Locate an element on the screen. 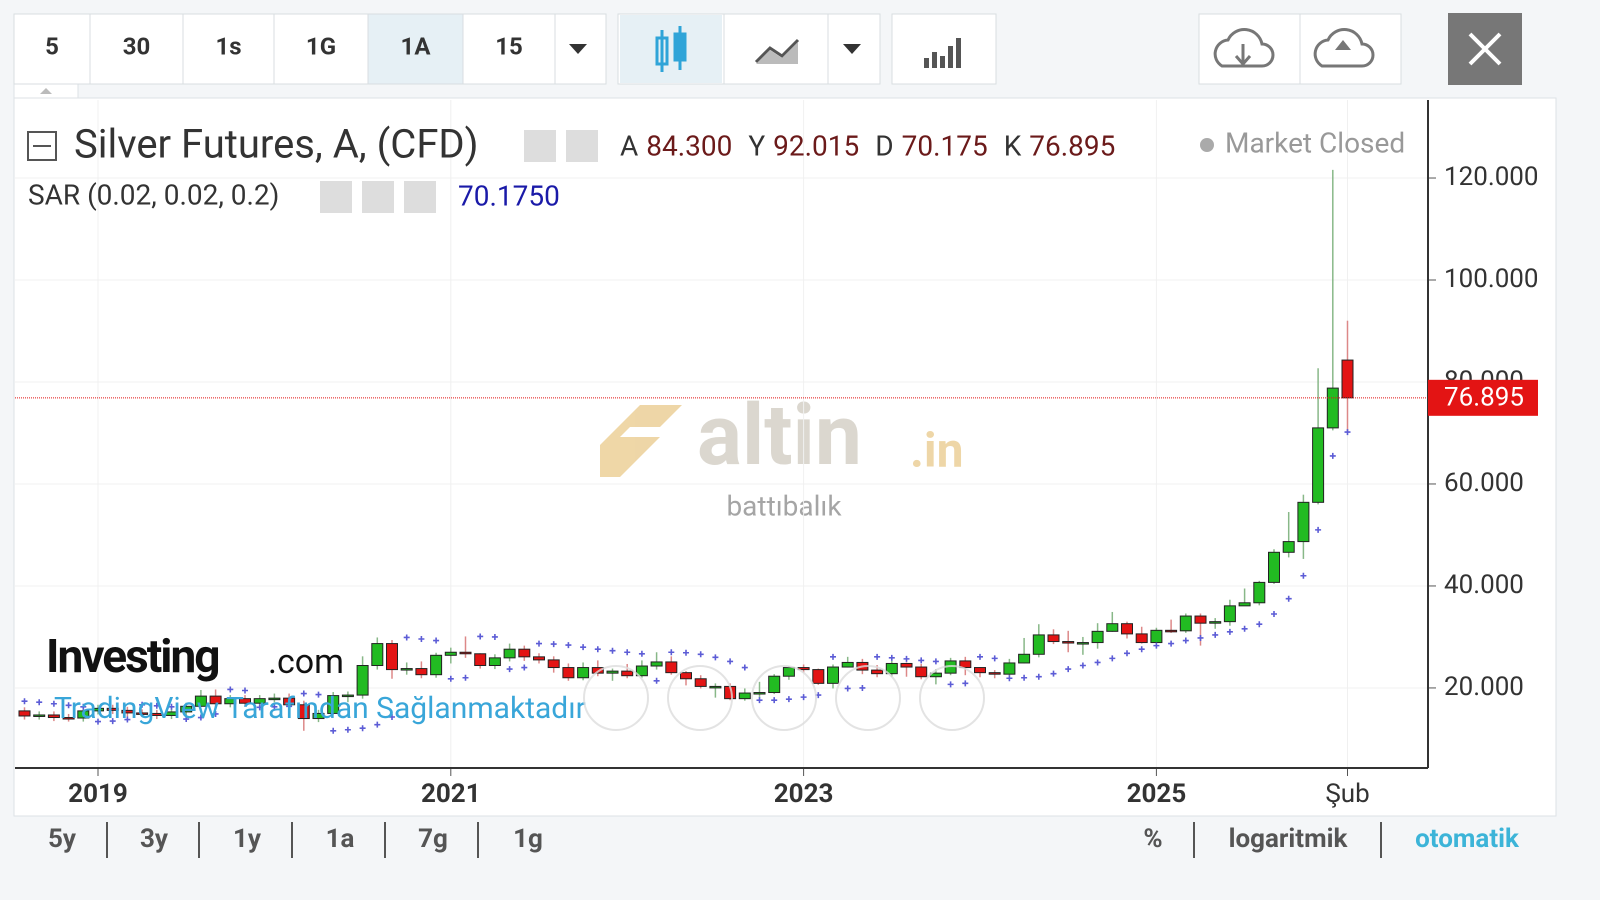  line-icon is located at coordinates (777, 51).